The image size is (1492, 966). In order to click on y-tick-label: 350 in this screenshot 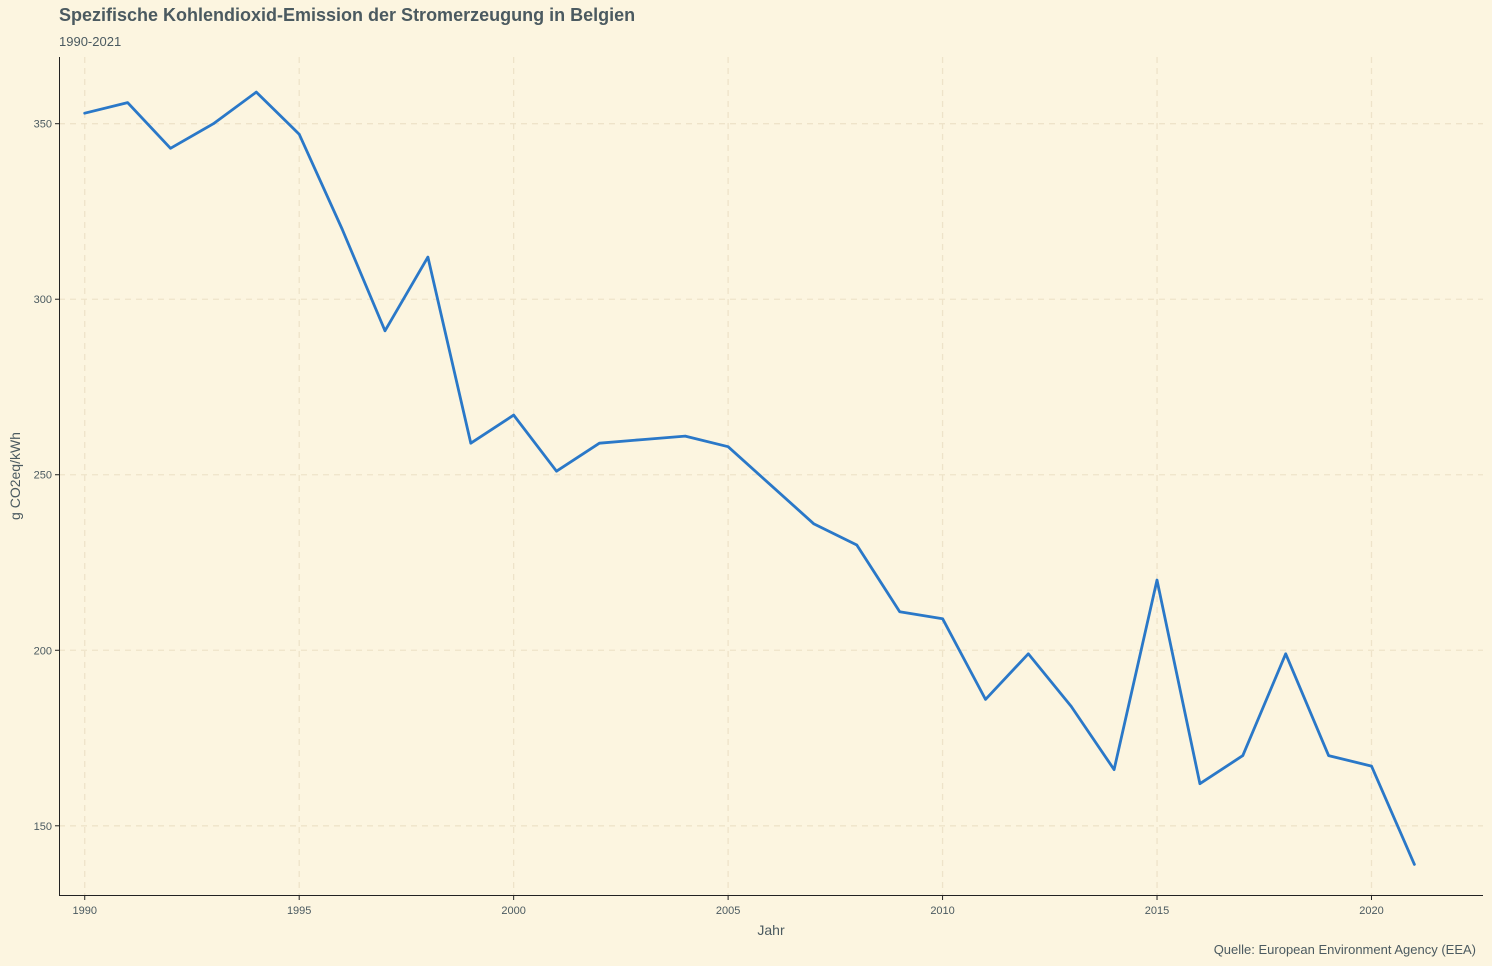, I will do `click(43, 125)`.